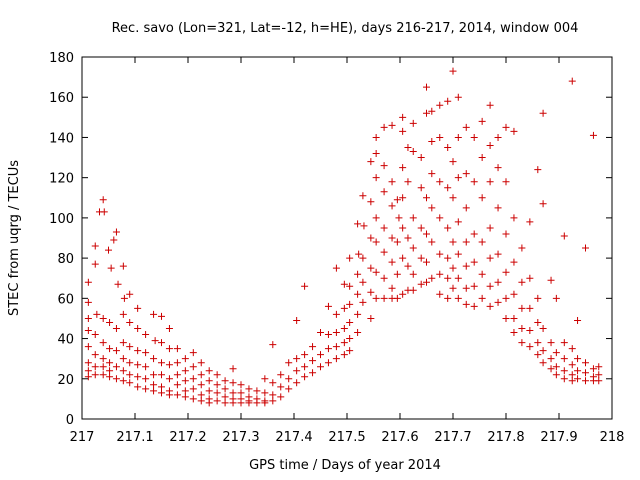 The image size is (640, 480). Describe the element at coordinates (399, 437) in the screenshot. I see `x-tick-label: 217.6` at that location.